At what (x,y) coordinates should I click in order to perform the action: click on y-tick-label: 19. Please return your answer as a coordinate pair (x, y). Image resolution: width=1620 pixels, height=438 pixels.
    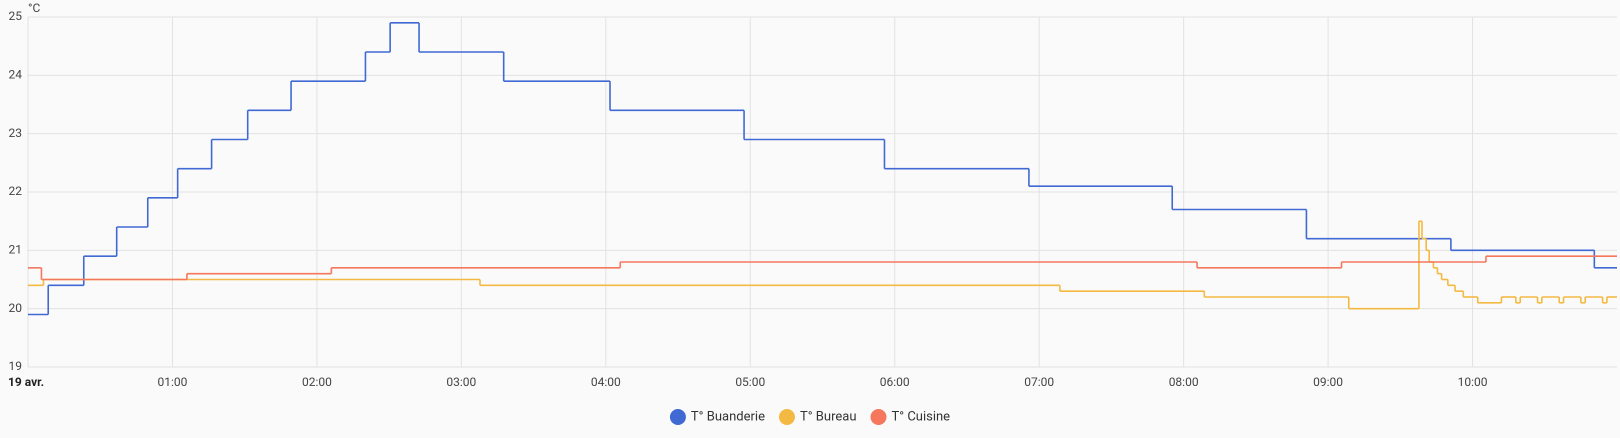
    Looking at the image, I should click on (16, 366).